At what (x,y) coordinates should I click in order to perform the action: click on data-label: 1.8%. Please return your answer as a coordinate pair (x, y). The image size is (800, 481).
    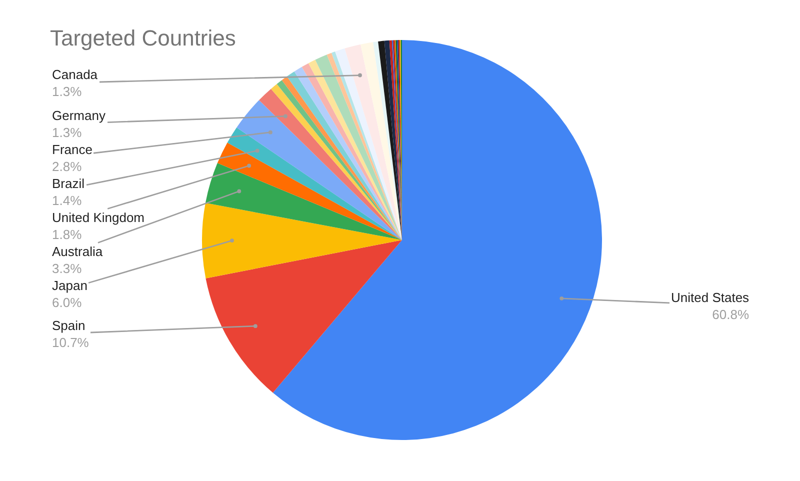
    Looking at the image, I should click on (67, 234).